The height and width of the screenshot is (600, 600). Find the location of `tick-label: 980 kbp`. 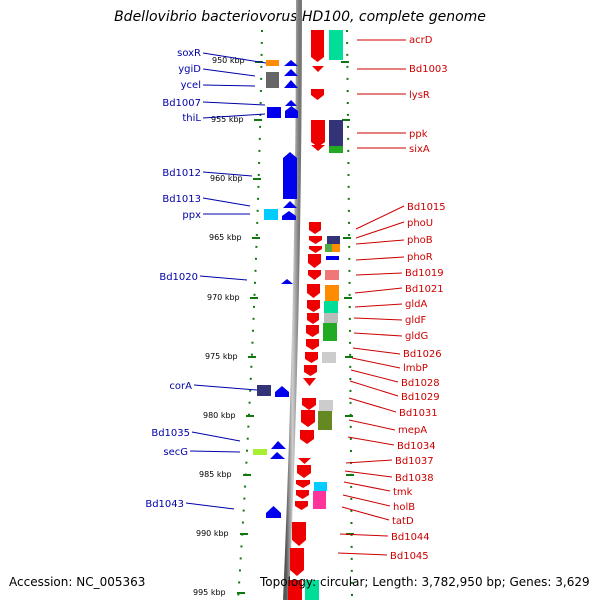

tick-label: 980 kbp is located at coordinates (219, 415).